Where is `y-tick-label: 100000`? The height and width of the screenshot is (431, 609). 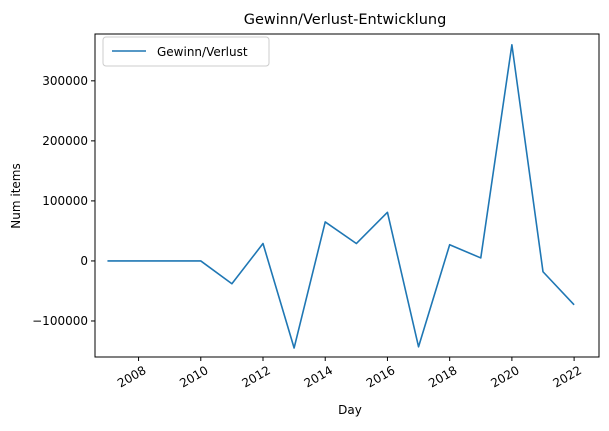 y-tick-label: 100000 is located at coordinates (65, 201).